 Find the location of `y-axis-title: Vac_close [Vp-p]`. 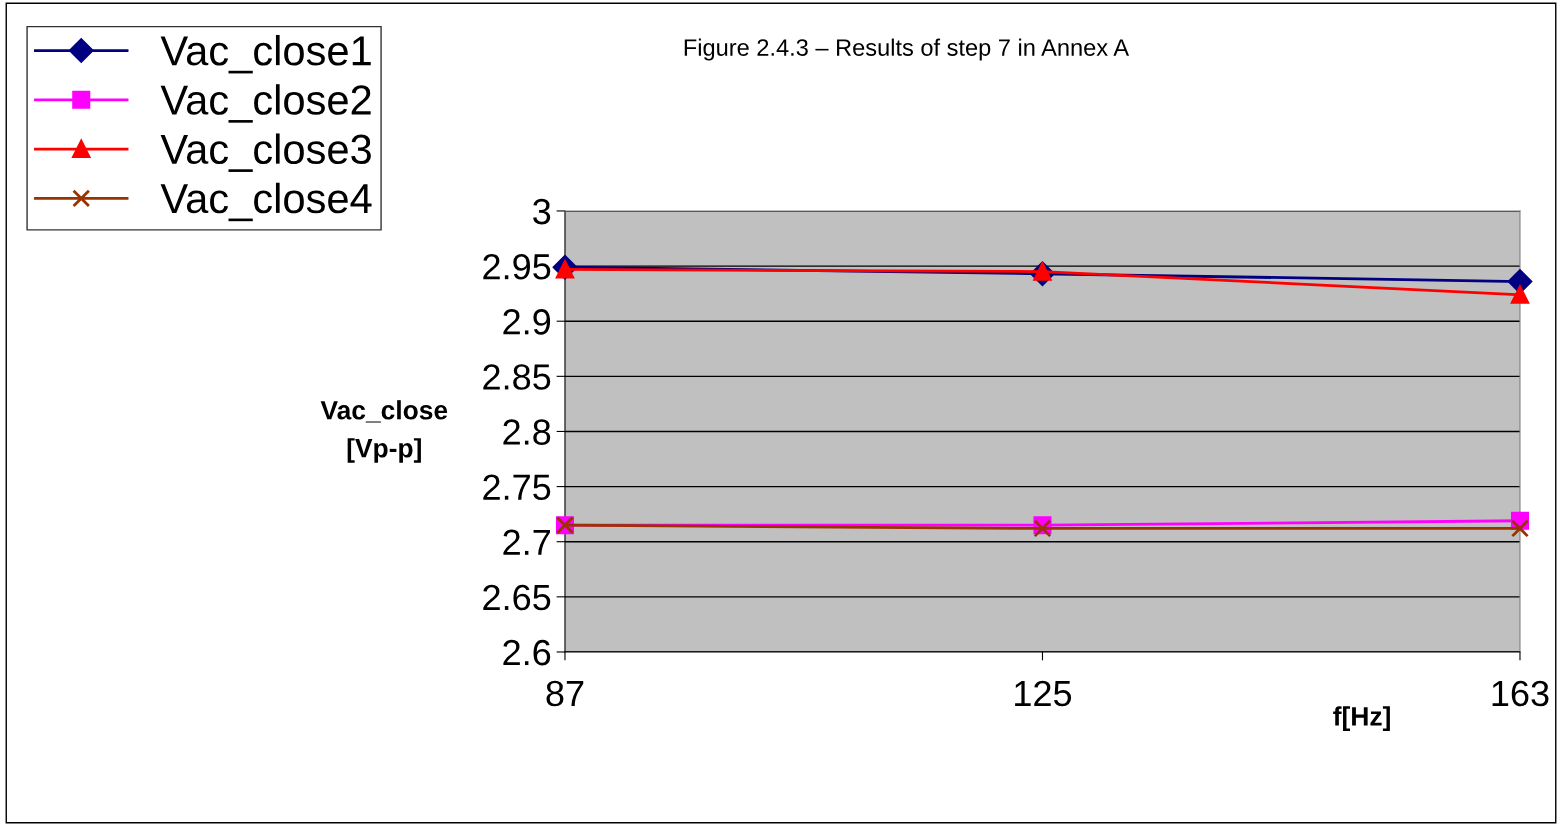

y-axis-title: Vac_close [Vp-p] is located at coordinates (384, 431).